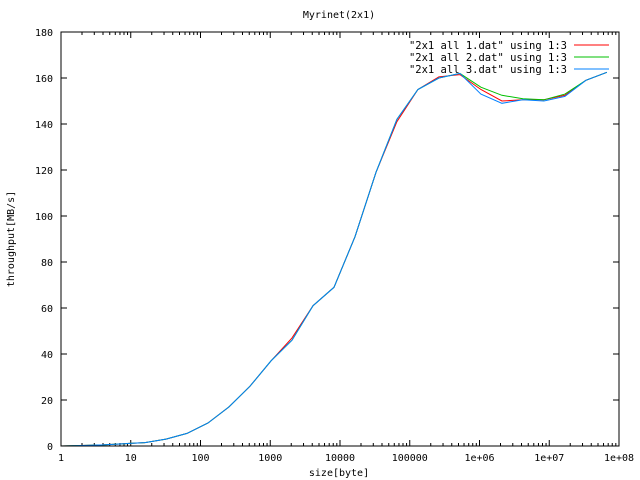 This screenshot has width=640, height=480. I want to click on y-tick-label: 40, so click(47, 355).